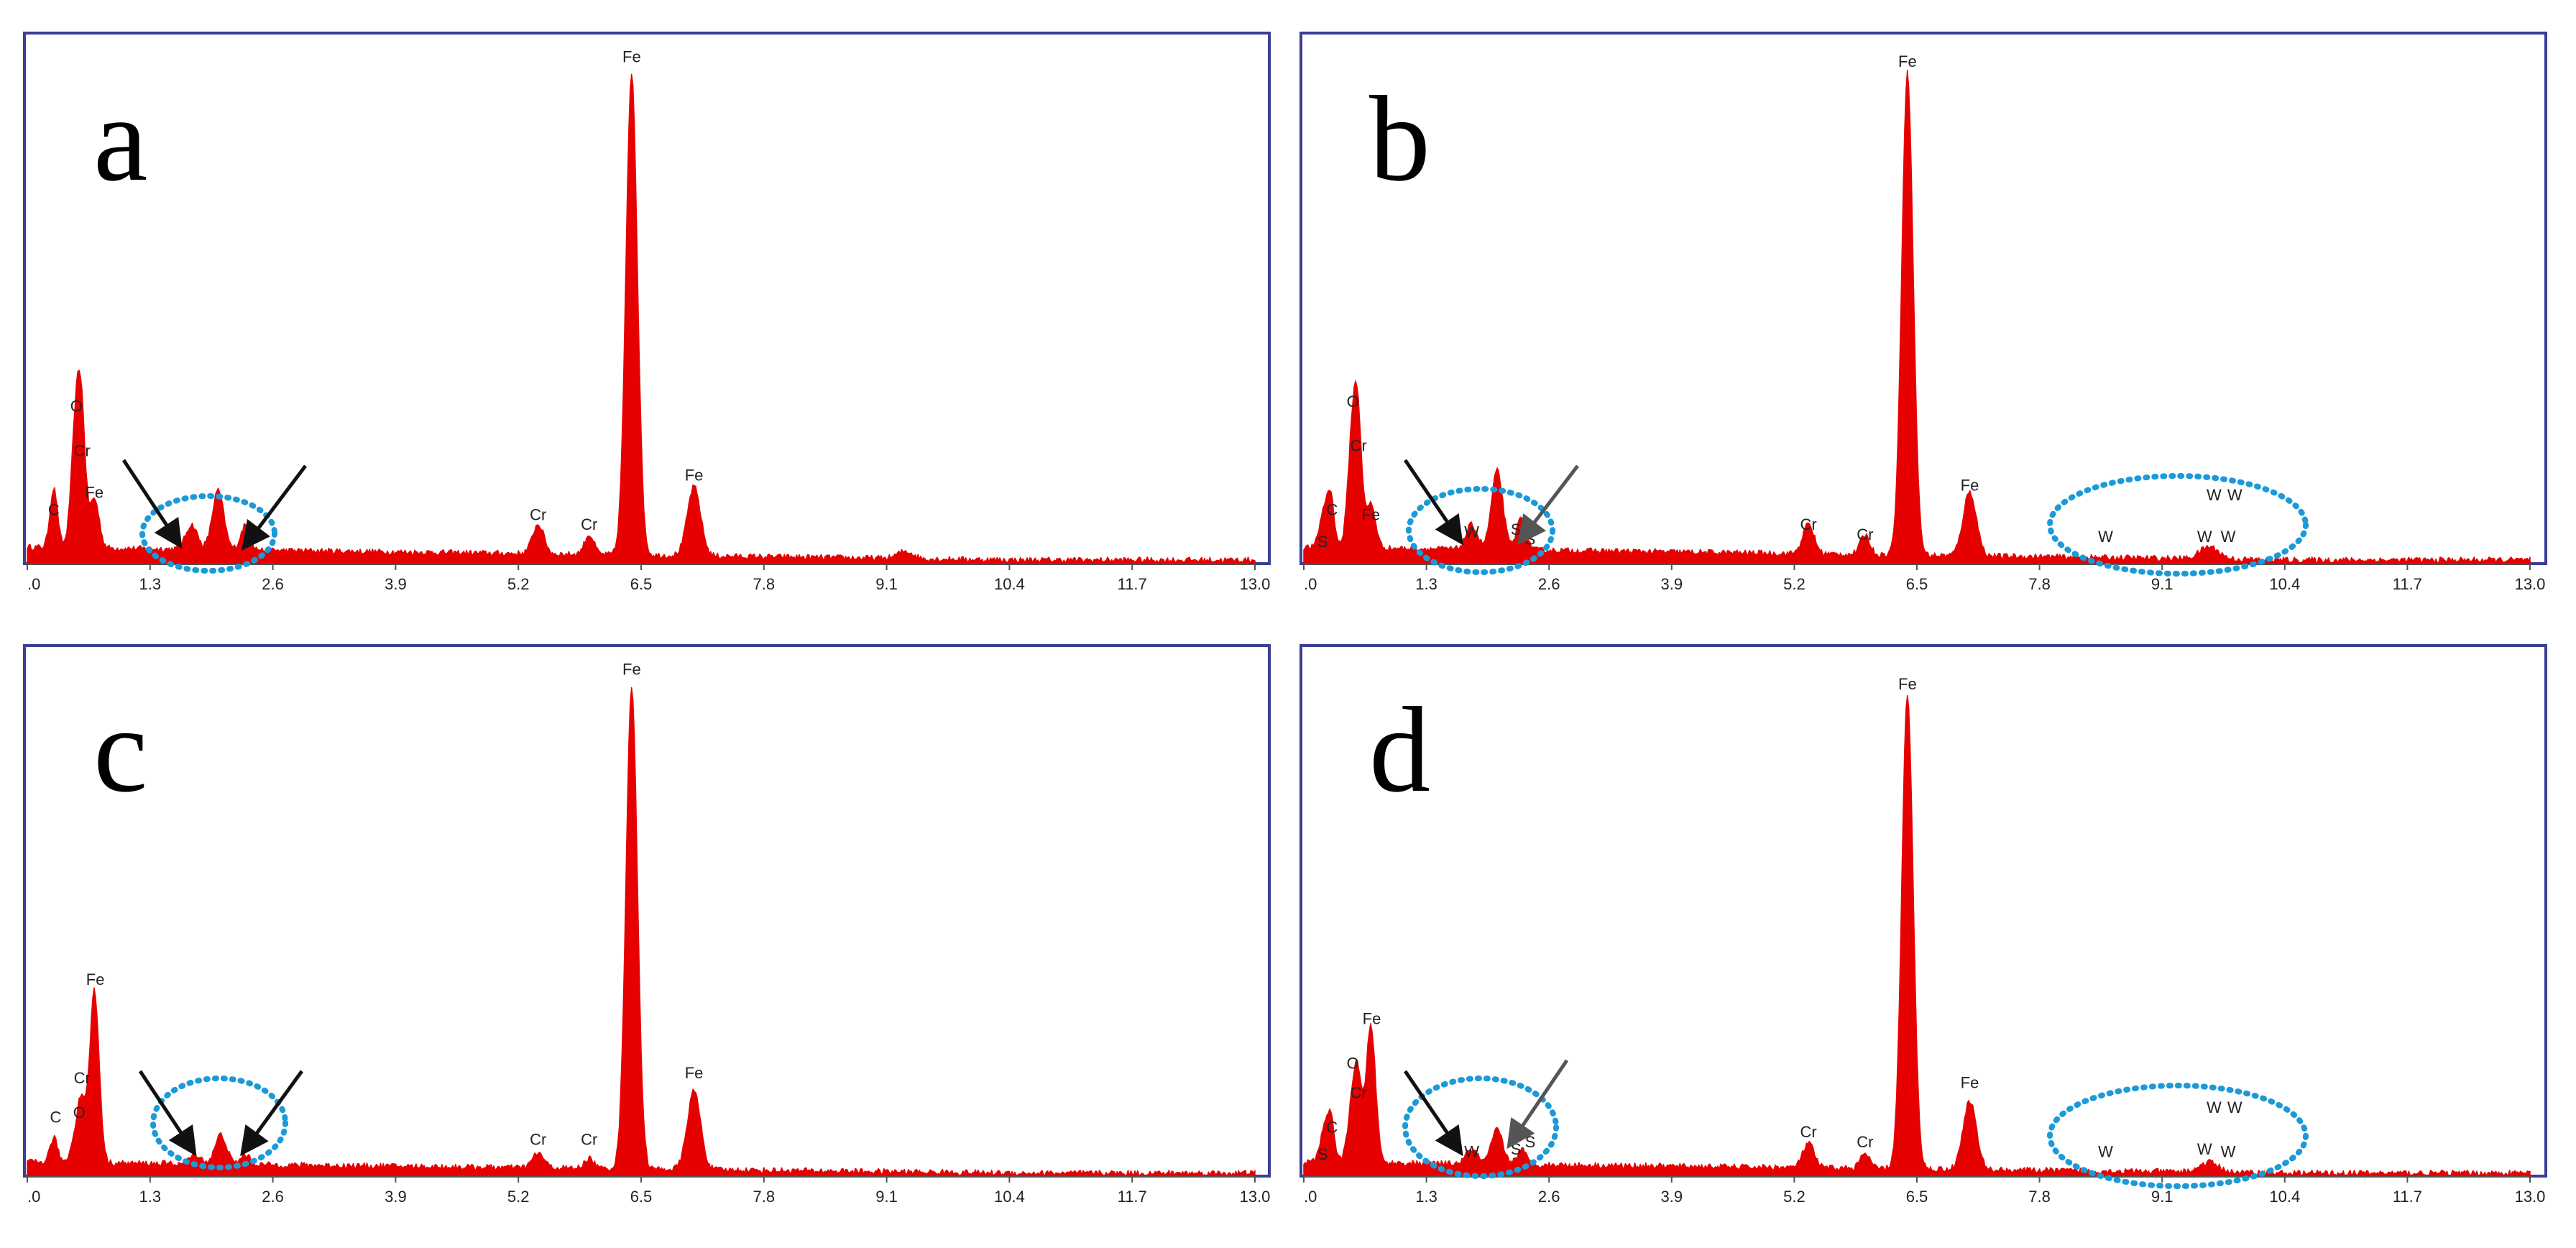  I want to click on panel-letter: b, so click(1399, 138).